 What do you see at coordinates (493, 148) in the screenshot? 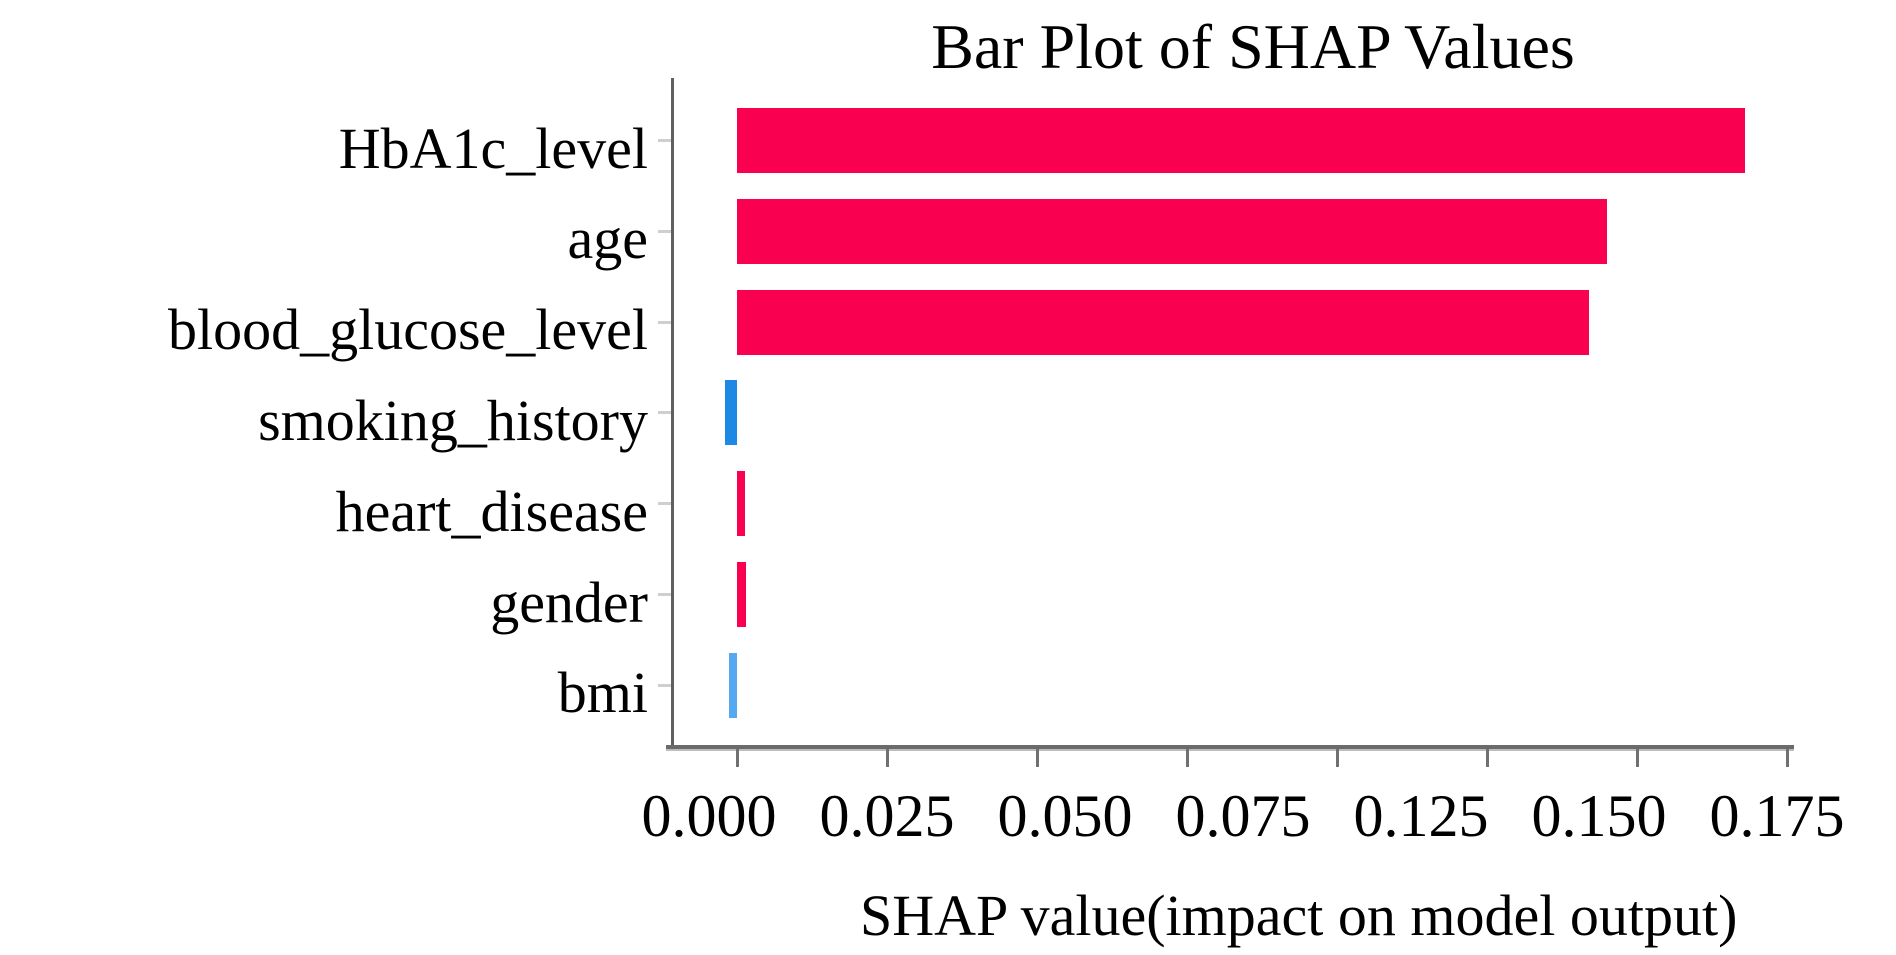
I see `y-tick-label-HbA1c_level: HbA1c_level` at bounding box center [493, 148].